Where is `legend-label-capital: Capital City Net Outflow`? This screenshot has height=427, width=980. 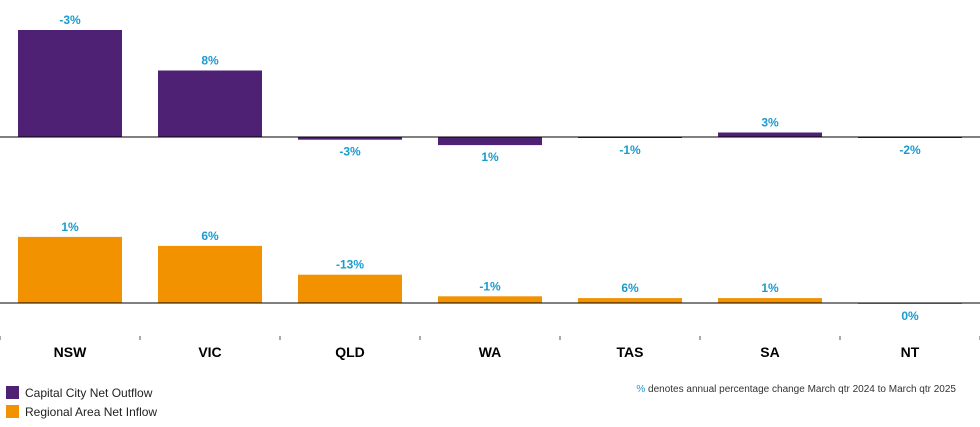 legend-label-capital: Capital City Net Outflow is located at coordinates (89, 392).